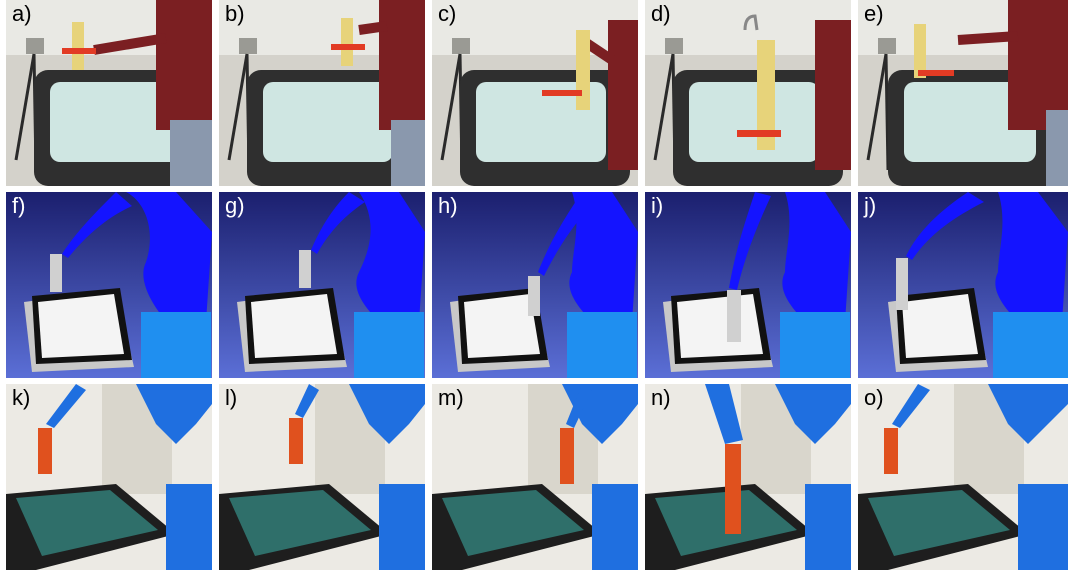  Describe the element at coordinates (657, 205) in the screenshot. I see `panel-label: i)` at that location.